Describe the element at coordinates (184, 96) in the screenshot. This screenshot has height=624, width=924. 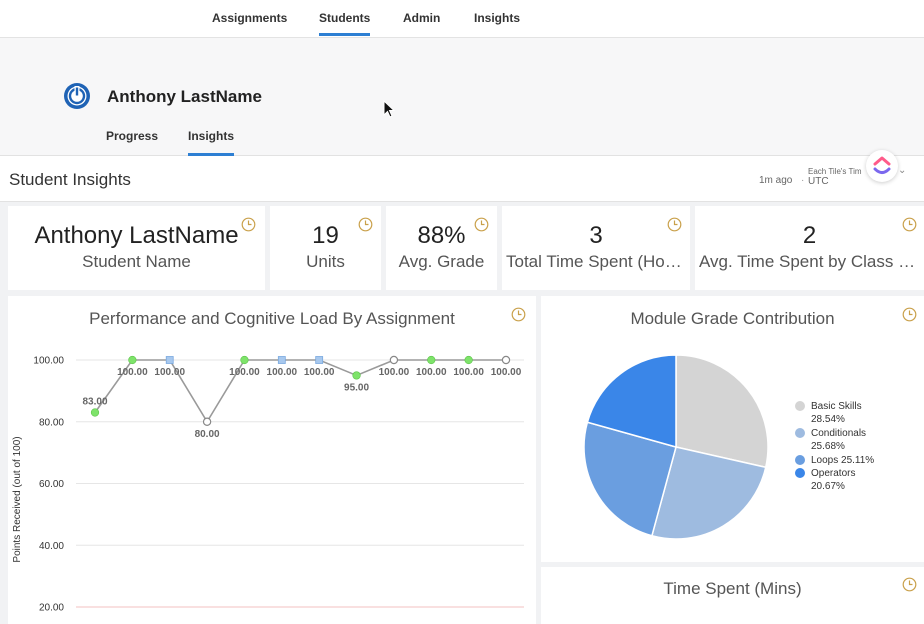
I see `student-name: Anthony LastName` at that location.